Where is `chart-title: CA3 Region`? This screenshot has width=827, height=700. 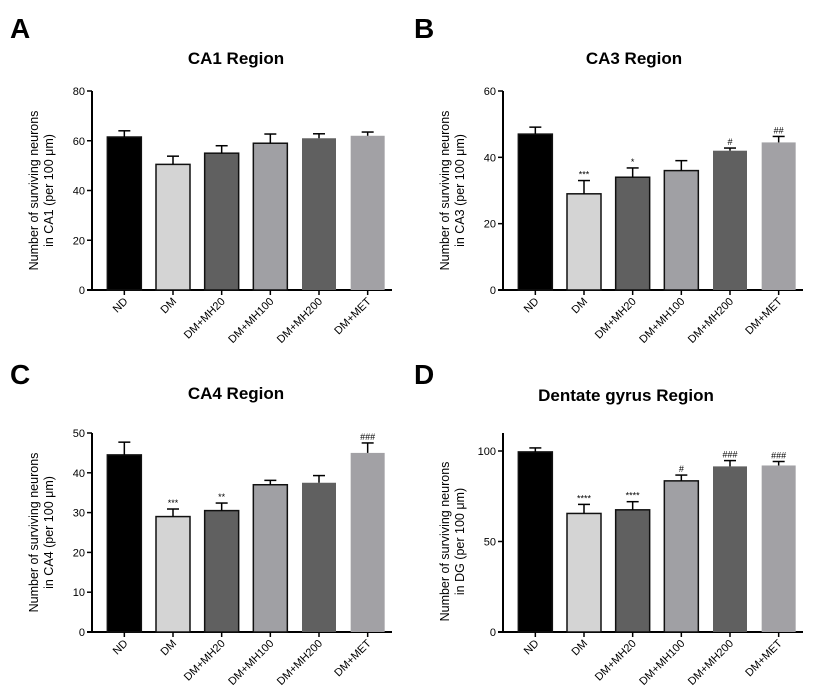
chart-title: CA3 Region is located at coordinates (634, 58).